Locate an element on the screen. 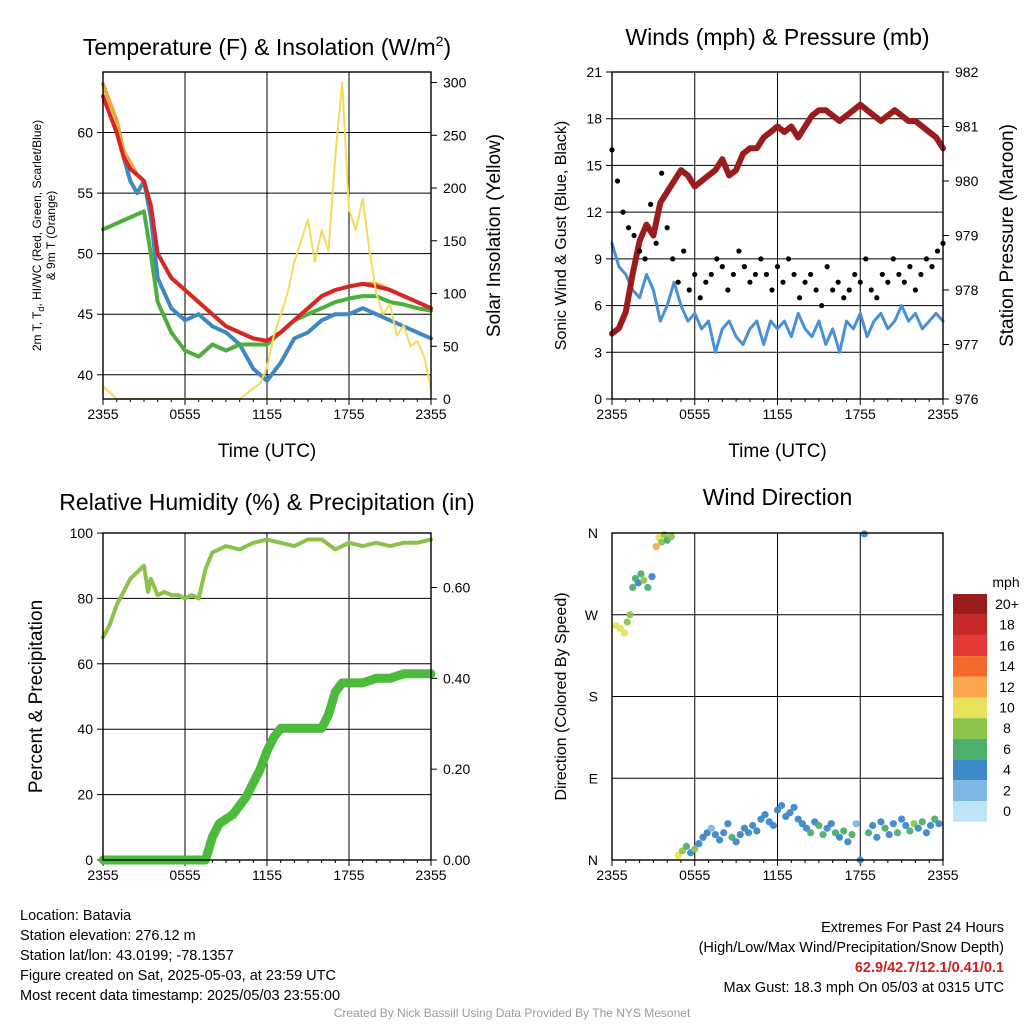 The width and height of the screenshot is (1024, 1024). y-tick-label: 20 is located at coordinates (85, 795).